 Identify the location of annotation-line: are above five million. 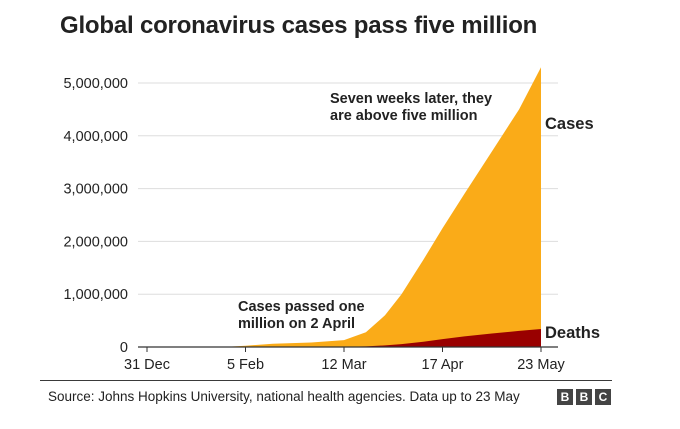
(403, 116).